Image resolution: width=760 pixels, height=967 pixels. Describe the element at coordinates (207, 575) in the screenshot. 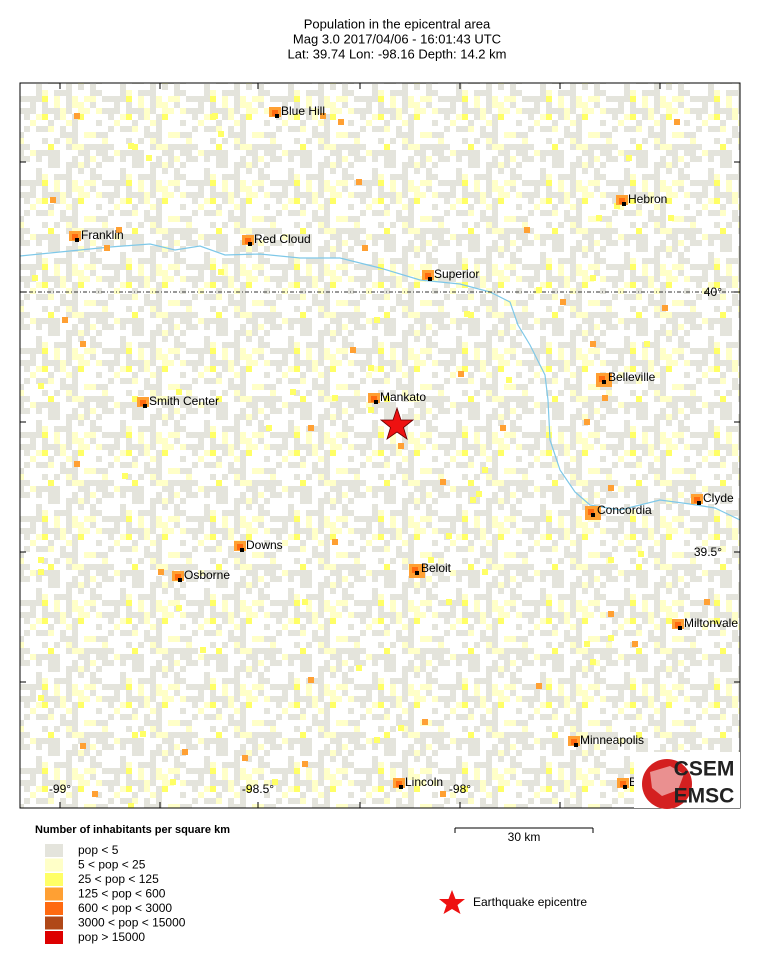

I see `town-label: Osborne` at that location.